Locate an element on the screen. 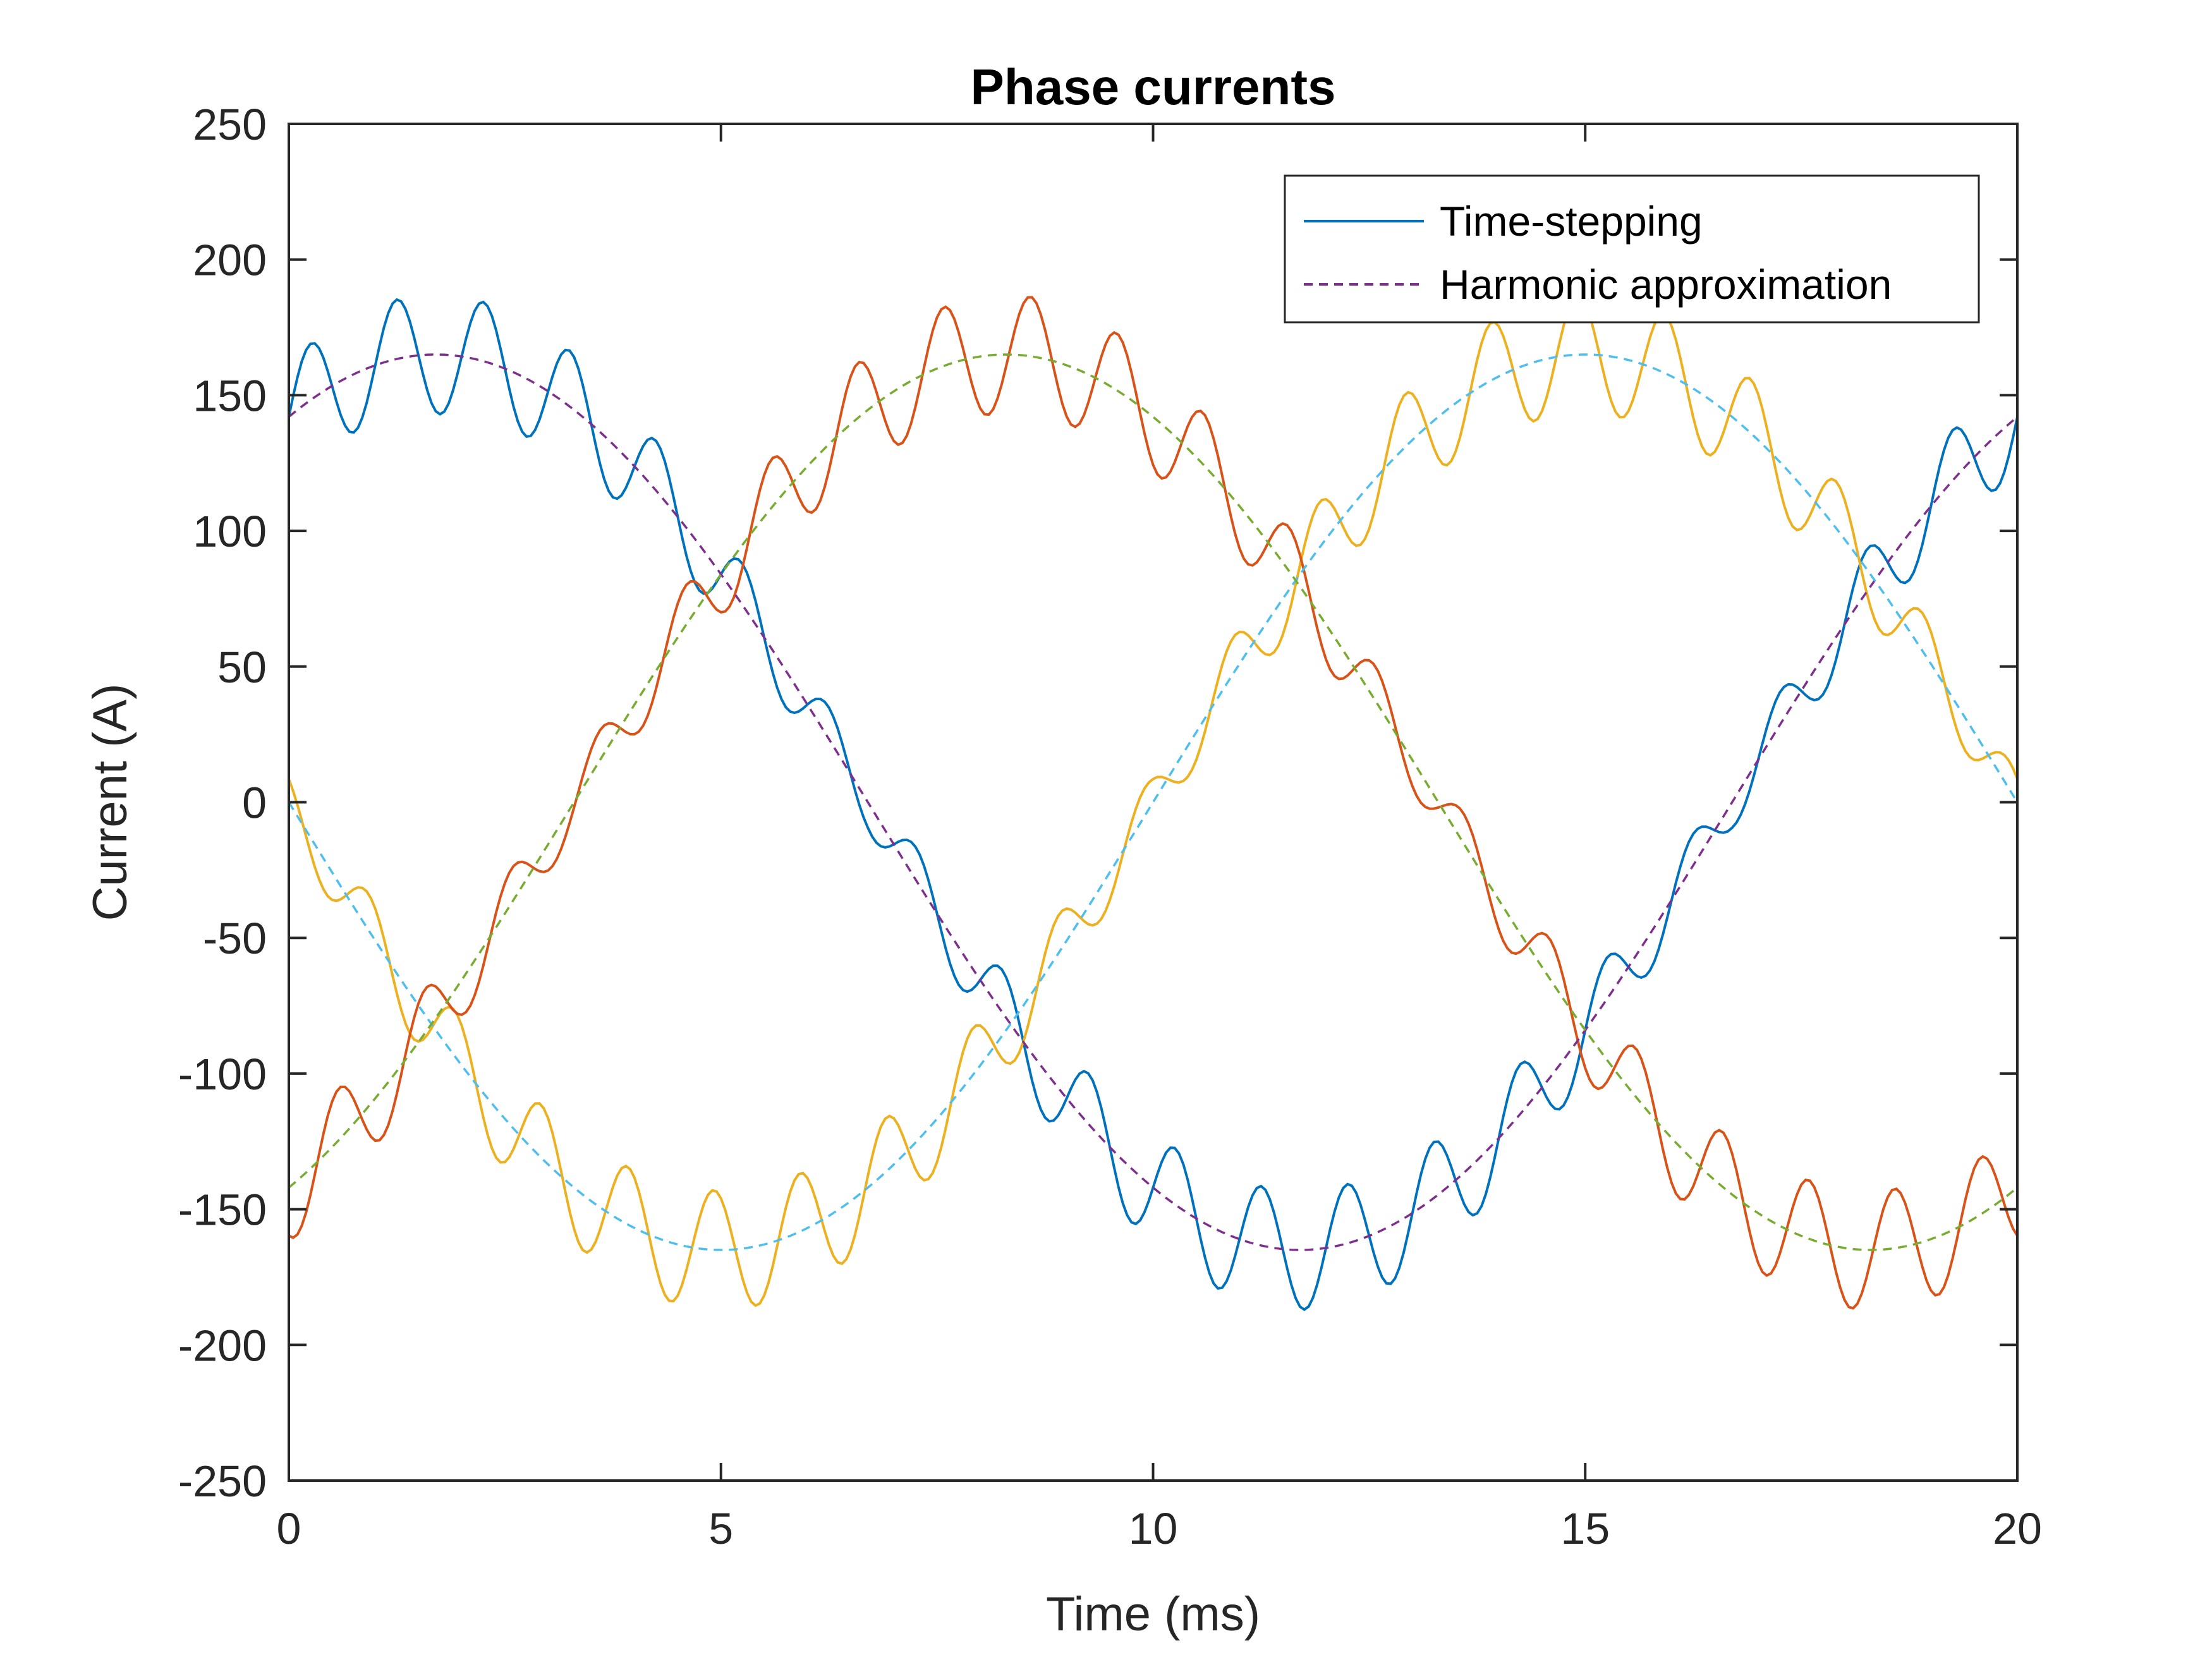 Image resolution: width=2212 pixels, height=1655 pixels. y-tick-label: -100 is located at coordinates (222, 1074).